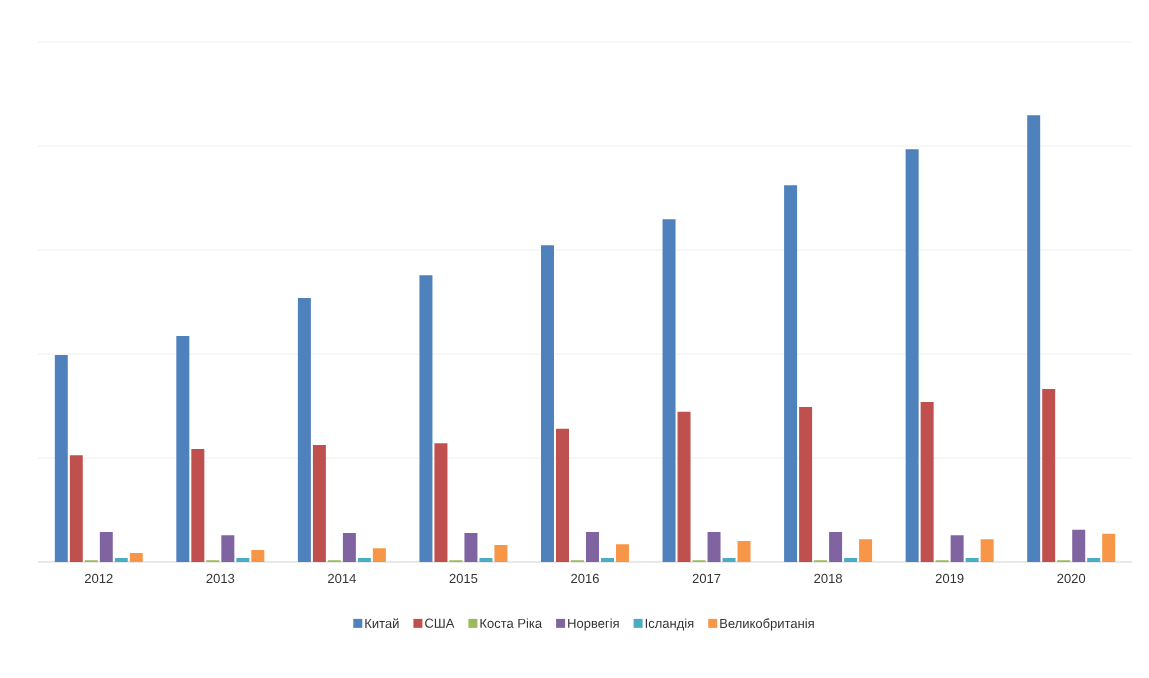 The height and width of the screenshot is (678, 1149). I want to click on x-tick-label: 2015, so click(463, 578).